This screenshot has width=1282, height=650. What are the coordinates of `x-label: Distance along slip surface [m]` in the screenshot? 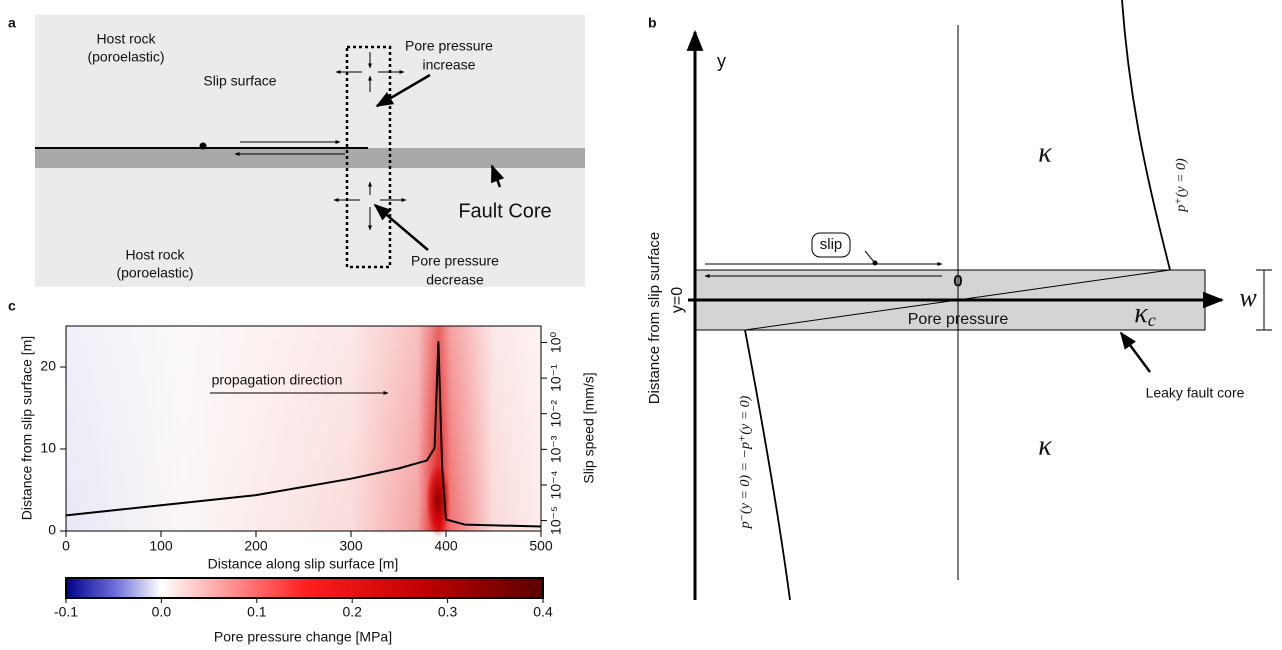 It's located at (303, 564).